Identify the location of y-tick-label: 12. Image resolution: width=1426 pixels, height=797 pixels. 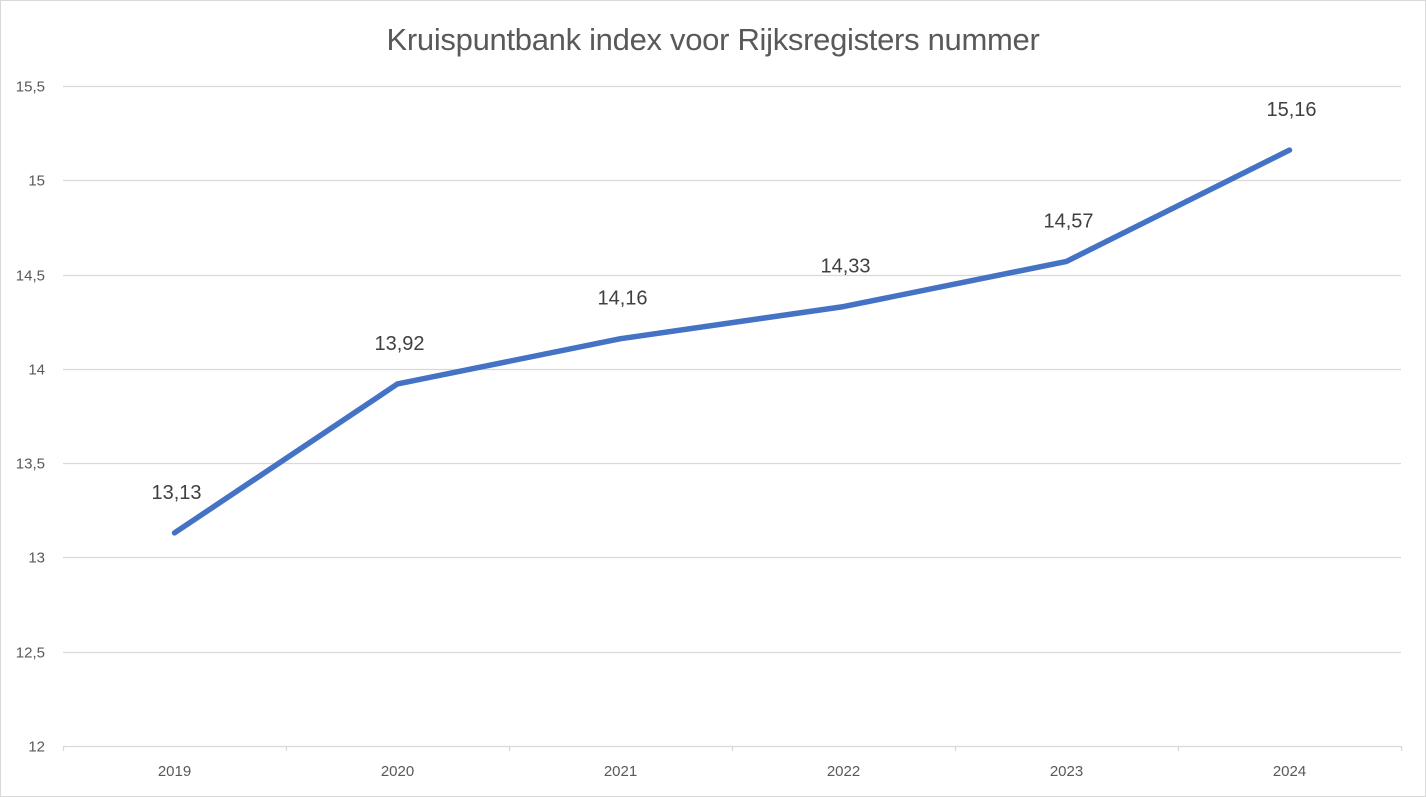
(36, 747).